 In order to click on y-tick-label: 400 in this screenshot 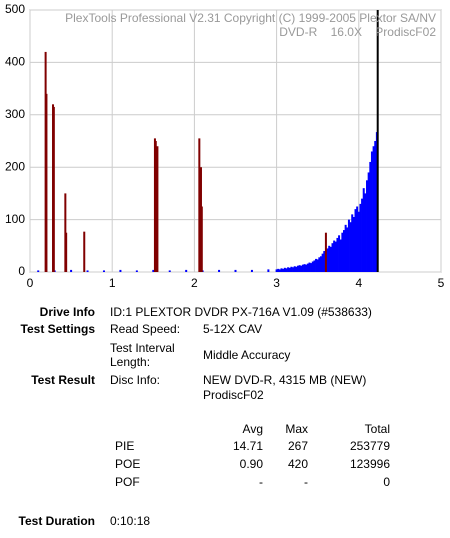, I will do `click(15, 62)`.